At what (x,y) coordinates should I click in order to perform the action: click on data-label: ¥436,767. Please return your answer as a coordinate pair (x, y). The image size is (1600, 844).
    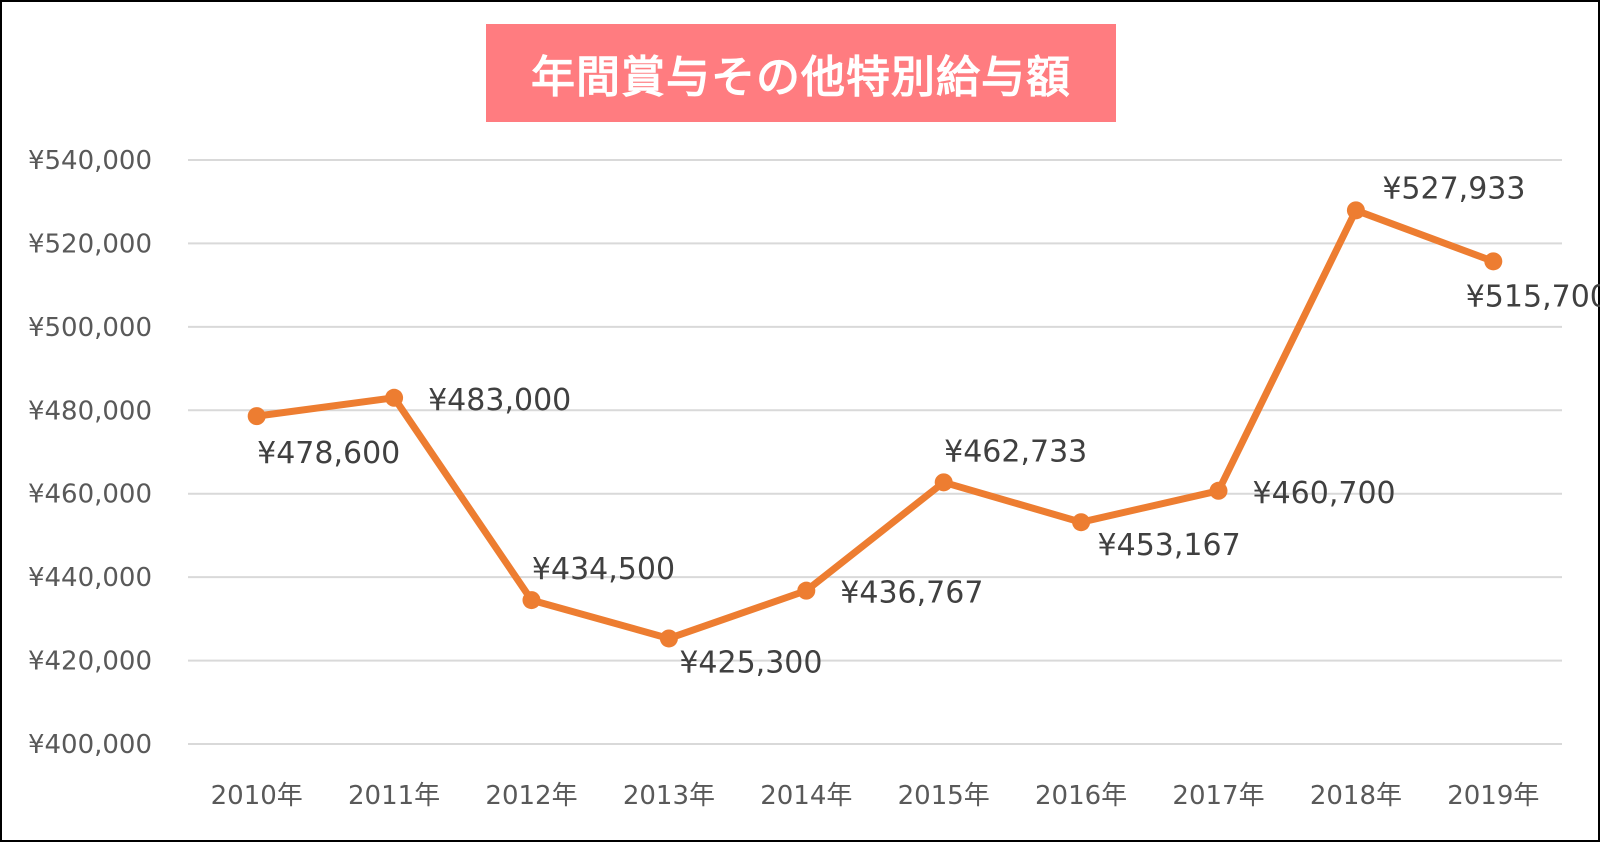
    Looking at the image, I should click on (911, 593).